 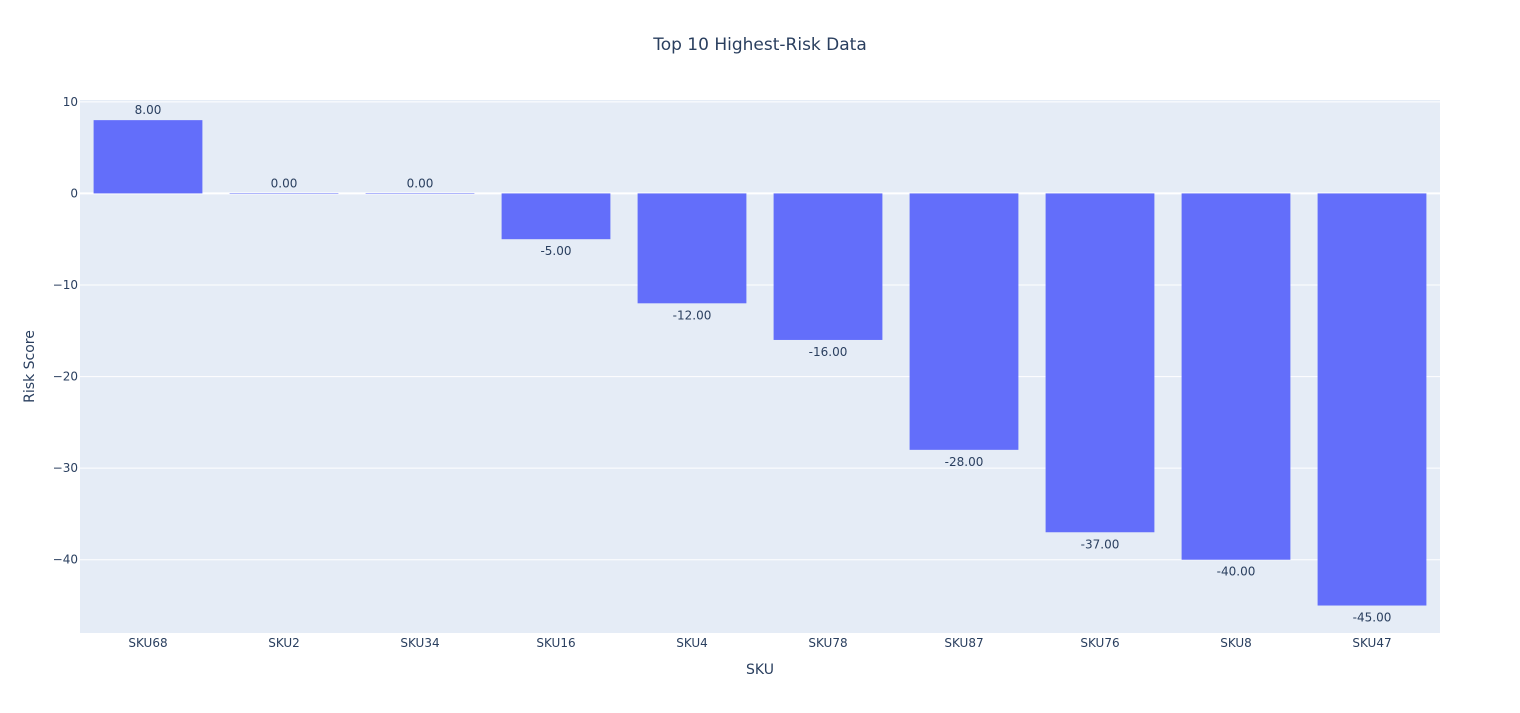 I want to click on y-tick-label: −40, so click(x=65, y=560).